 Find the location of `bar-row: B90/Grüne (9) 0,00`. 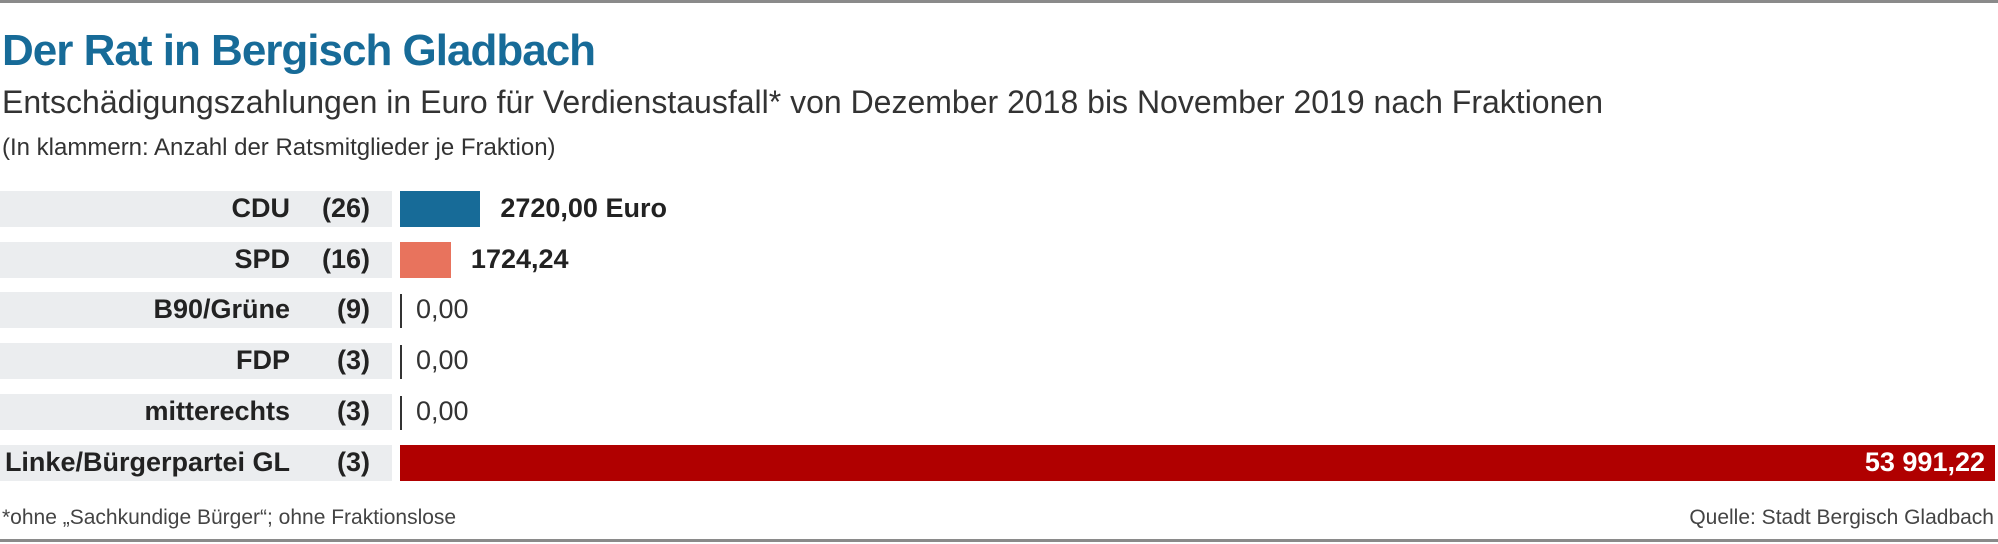

bar-row: B90/Grüne (9) 0,00 is located at coordinates (999, 310).